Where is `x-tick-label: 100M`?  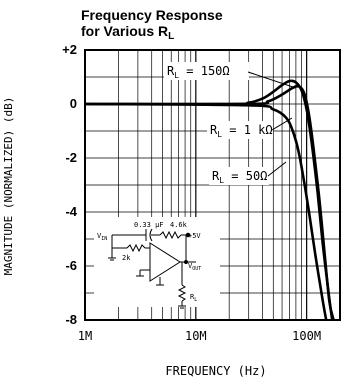
x-tick-label: 100M is located at coordinates (306, 336).